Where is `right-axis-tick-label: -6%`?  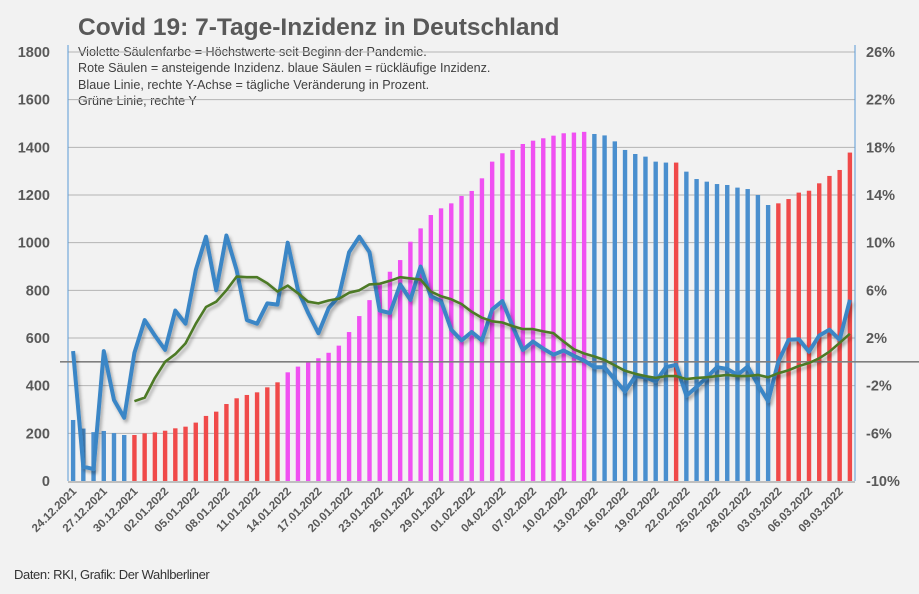
right-axis-tick-label: -6% is located at coordinates (879, 434).